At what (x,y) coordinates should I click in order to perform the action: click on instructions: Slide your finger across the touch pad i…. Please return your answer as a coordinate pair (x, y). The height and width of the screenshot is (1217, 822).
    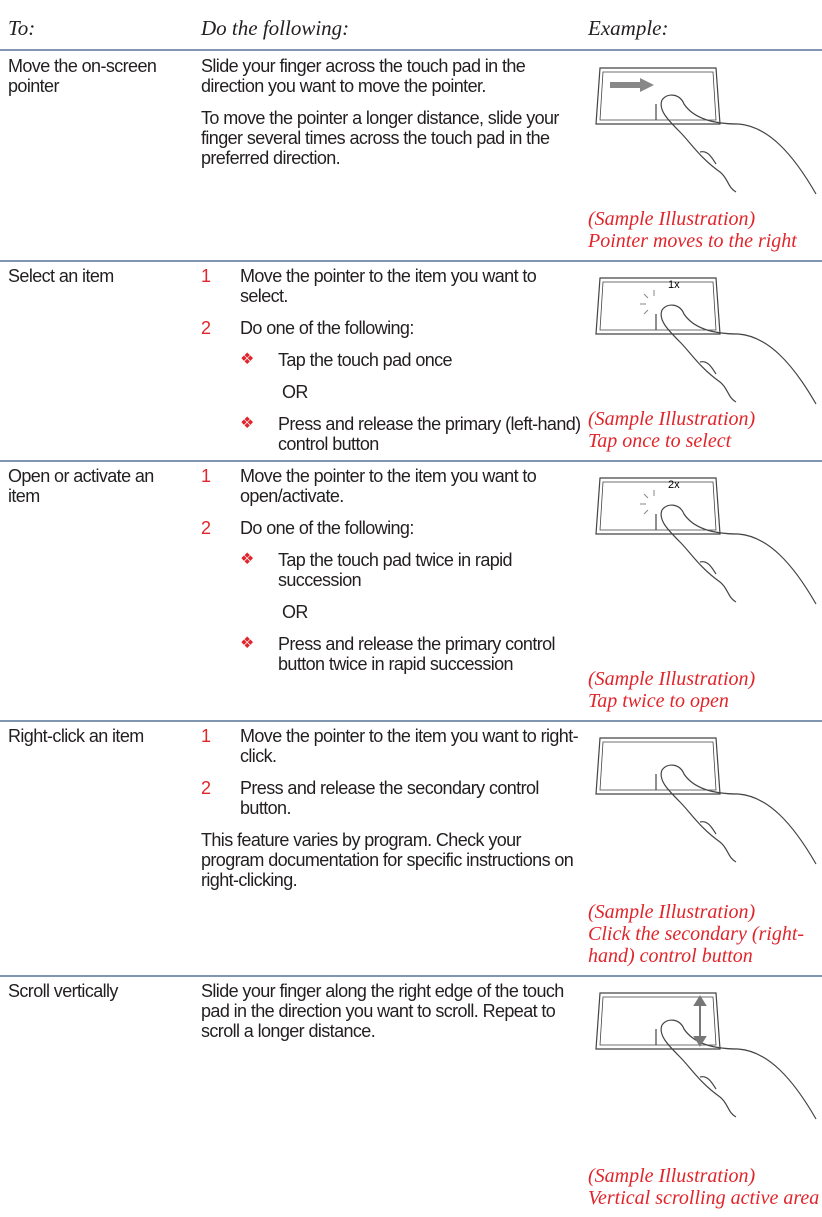
    Looking at the image, I should click on (393, 118).